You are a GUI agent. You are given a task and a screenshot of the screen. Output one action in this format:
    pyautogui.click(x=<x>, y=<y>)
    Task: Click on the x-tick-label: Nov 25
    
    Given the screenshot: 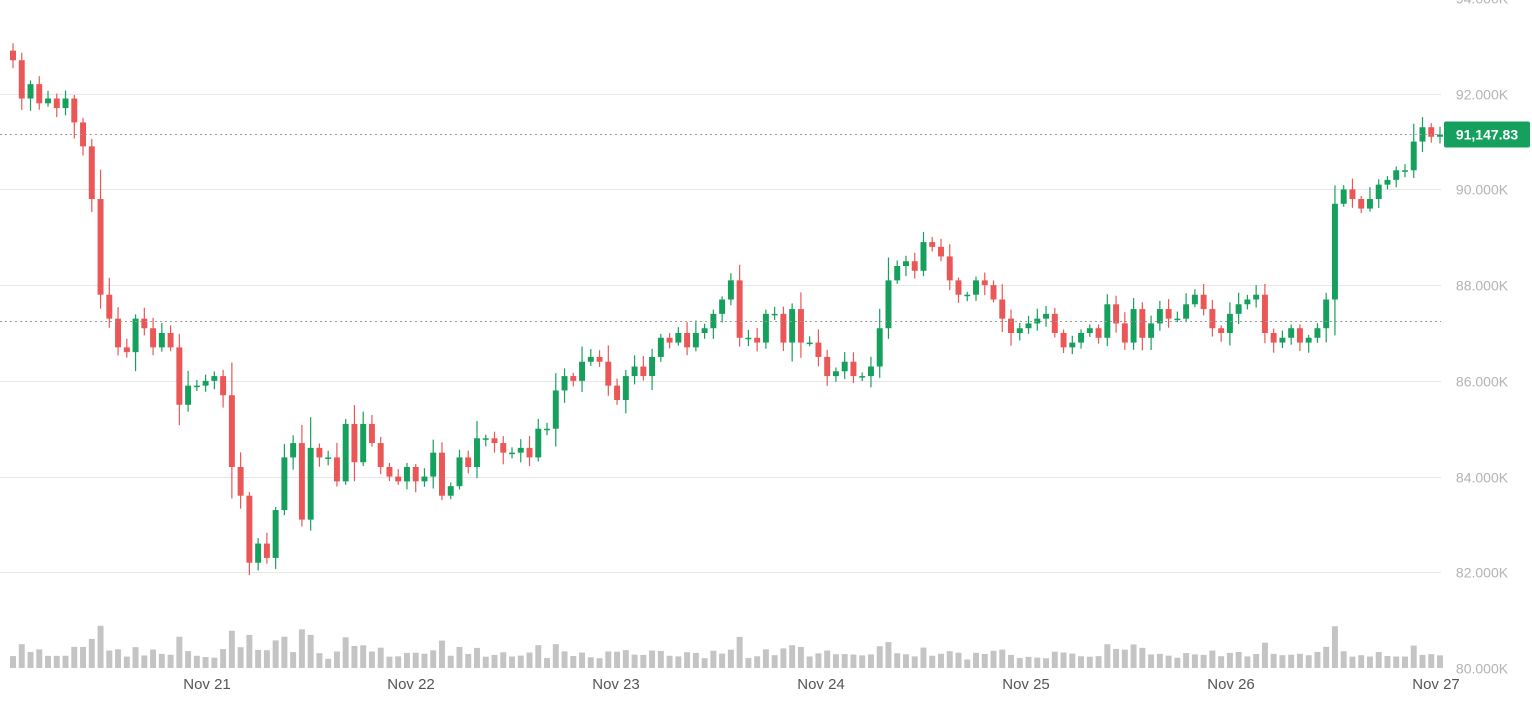 What is the action you would take?
    pyautogui.click(x=1026, y=684)
    